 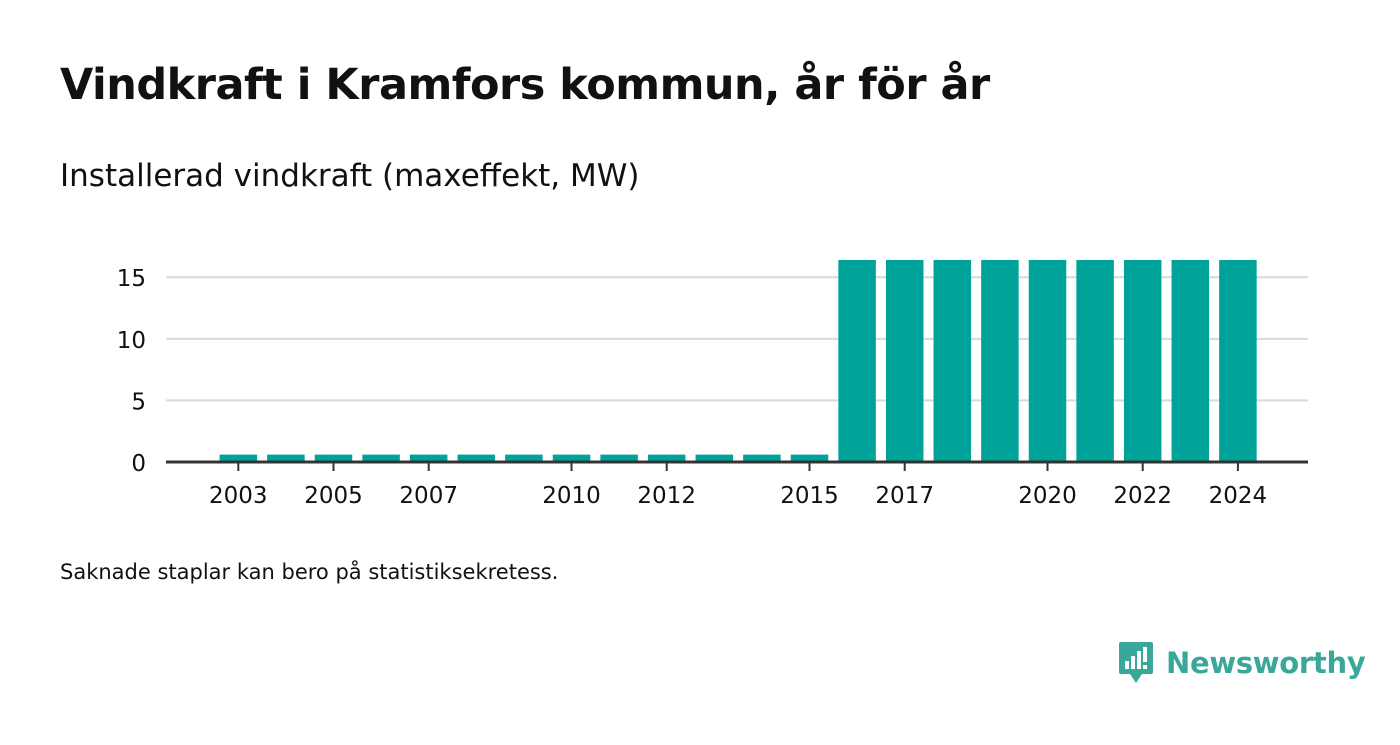 What do you see at coordinates (138, 402) in the screenshot?
I see `y-tick-label: 5` at bounding box center [138, 402].